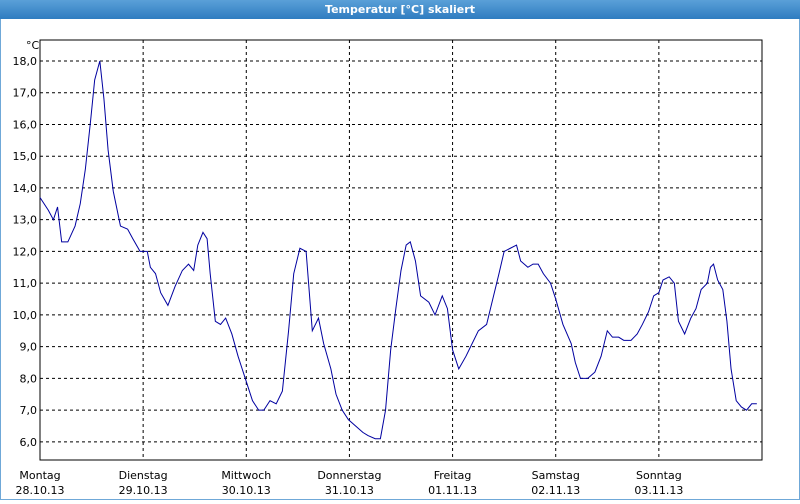 This screenshot has width=800, height=504. What do you see at coordinates (246, 490) in the screenshot?
I see `x-tick-date: 30.10.13` at bounding box center [246, 490].